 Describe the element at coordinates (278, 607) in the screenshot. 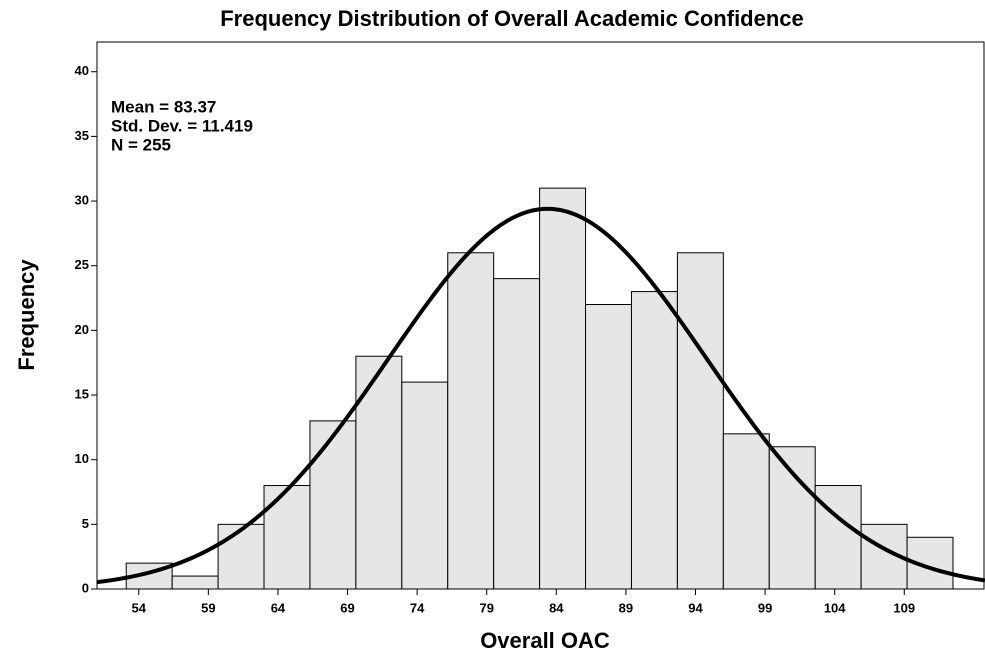

I see `x-tick-label: 64` at that location.